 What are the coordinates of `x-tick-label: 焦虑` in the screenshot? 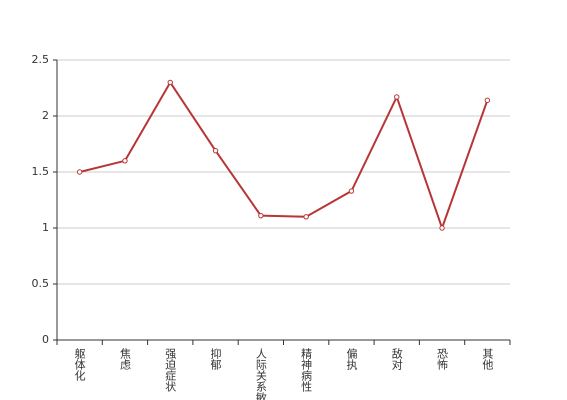 It's located at (124, 359).